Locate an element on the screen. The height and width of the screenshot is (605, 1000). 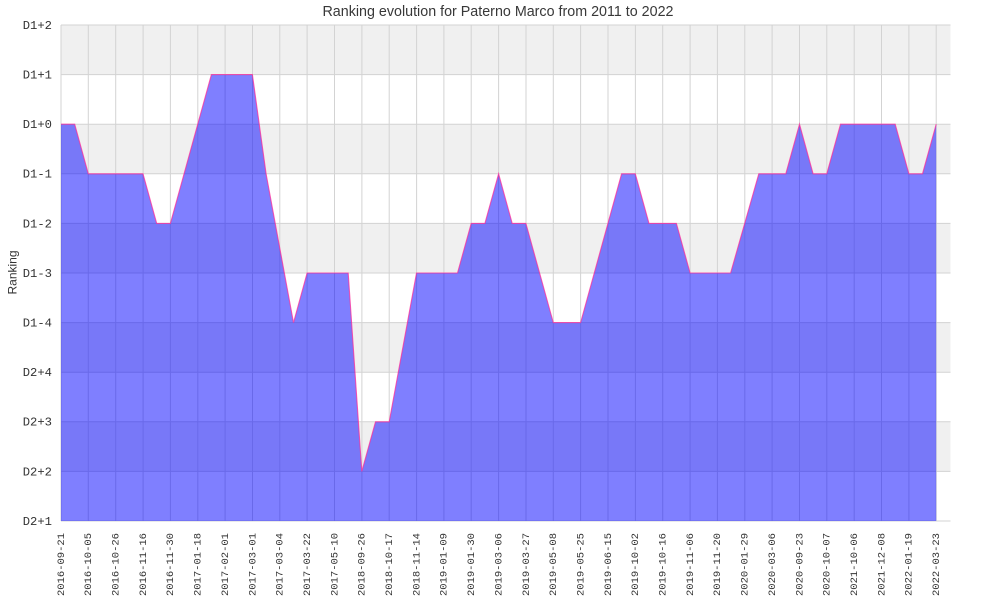
svg-text: 2021-10-06 is located at coordinates (855, 564).